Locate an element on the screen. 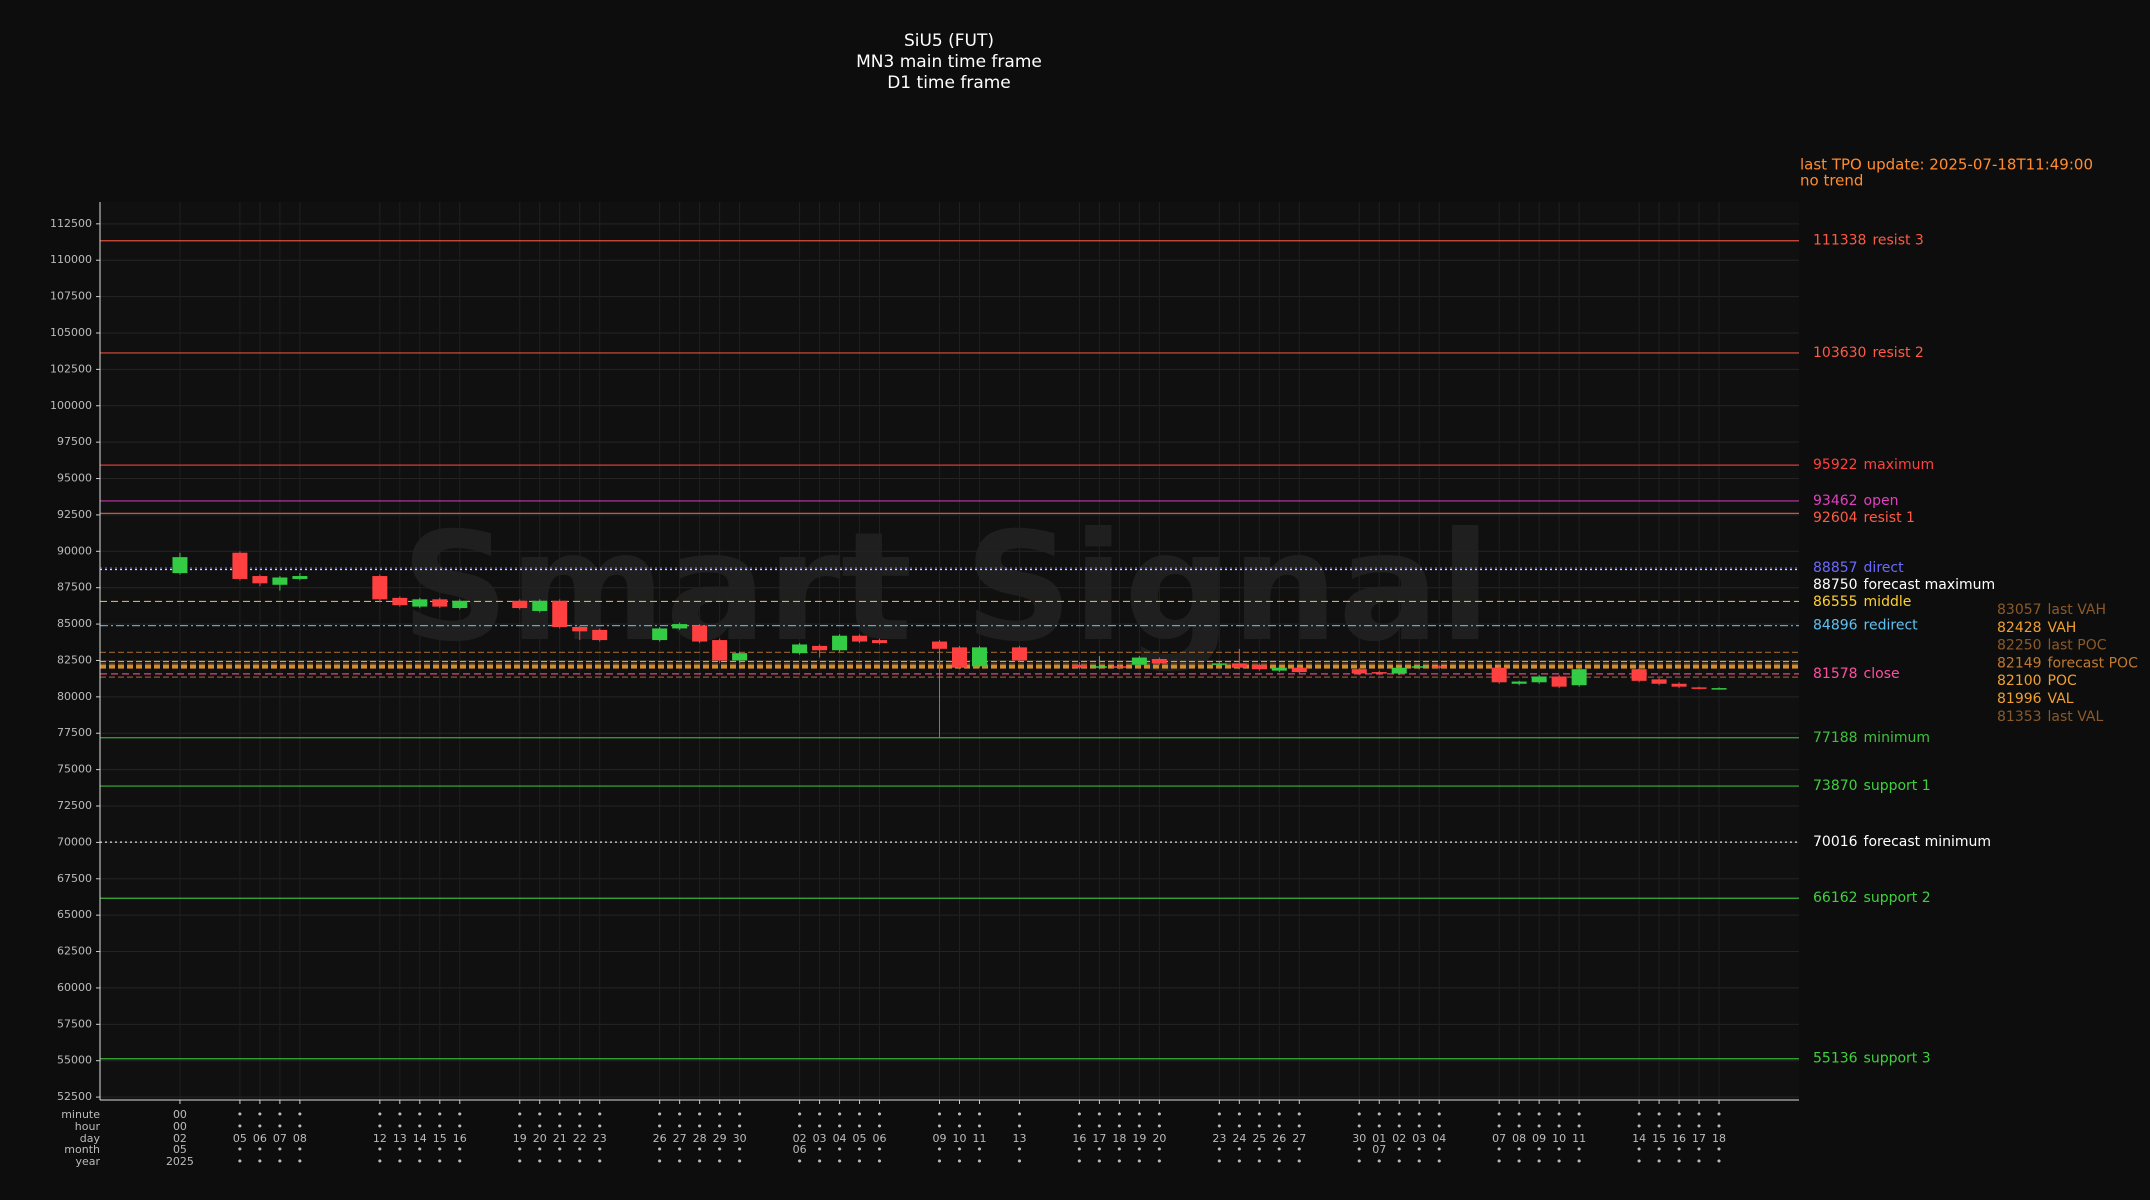  x-tick-label: 09 is located at coordinates (1539, 1138).